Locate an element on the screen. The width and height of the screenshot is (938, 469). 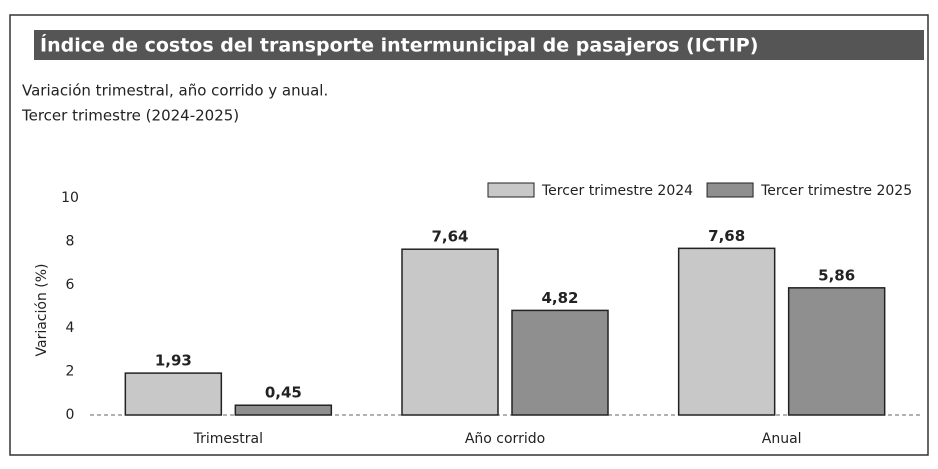
value-label: 0,45 is located at coordinates (283, 393).